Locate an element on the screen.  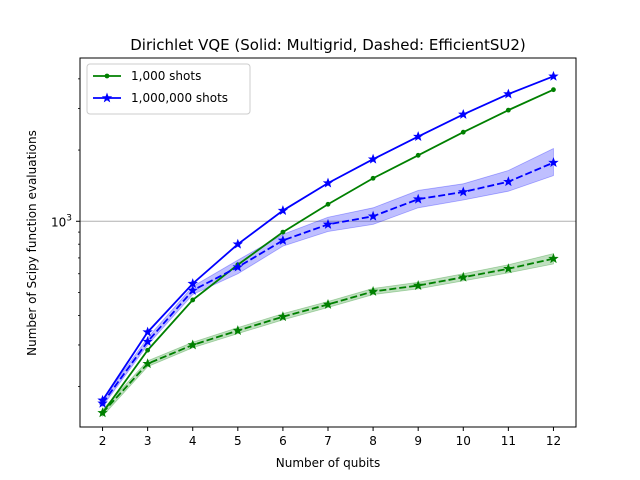
legend-label: 1,000 shots is located at coordinates (166, 76).